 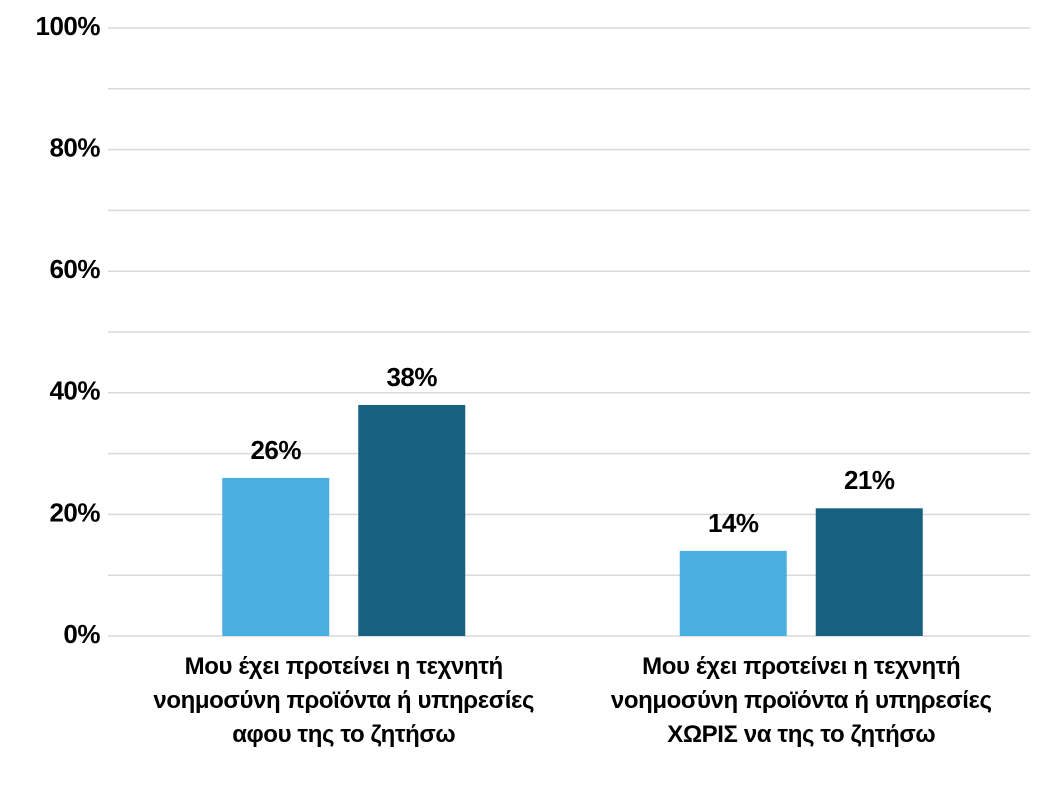 I want to click on y-tick-label: 20%, so click(x=74, y=512).